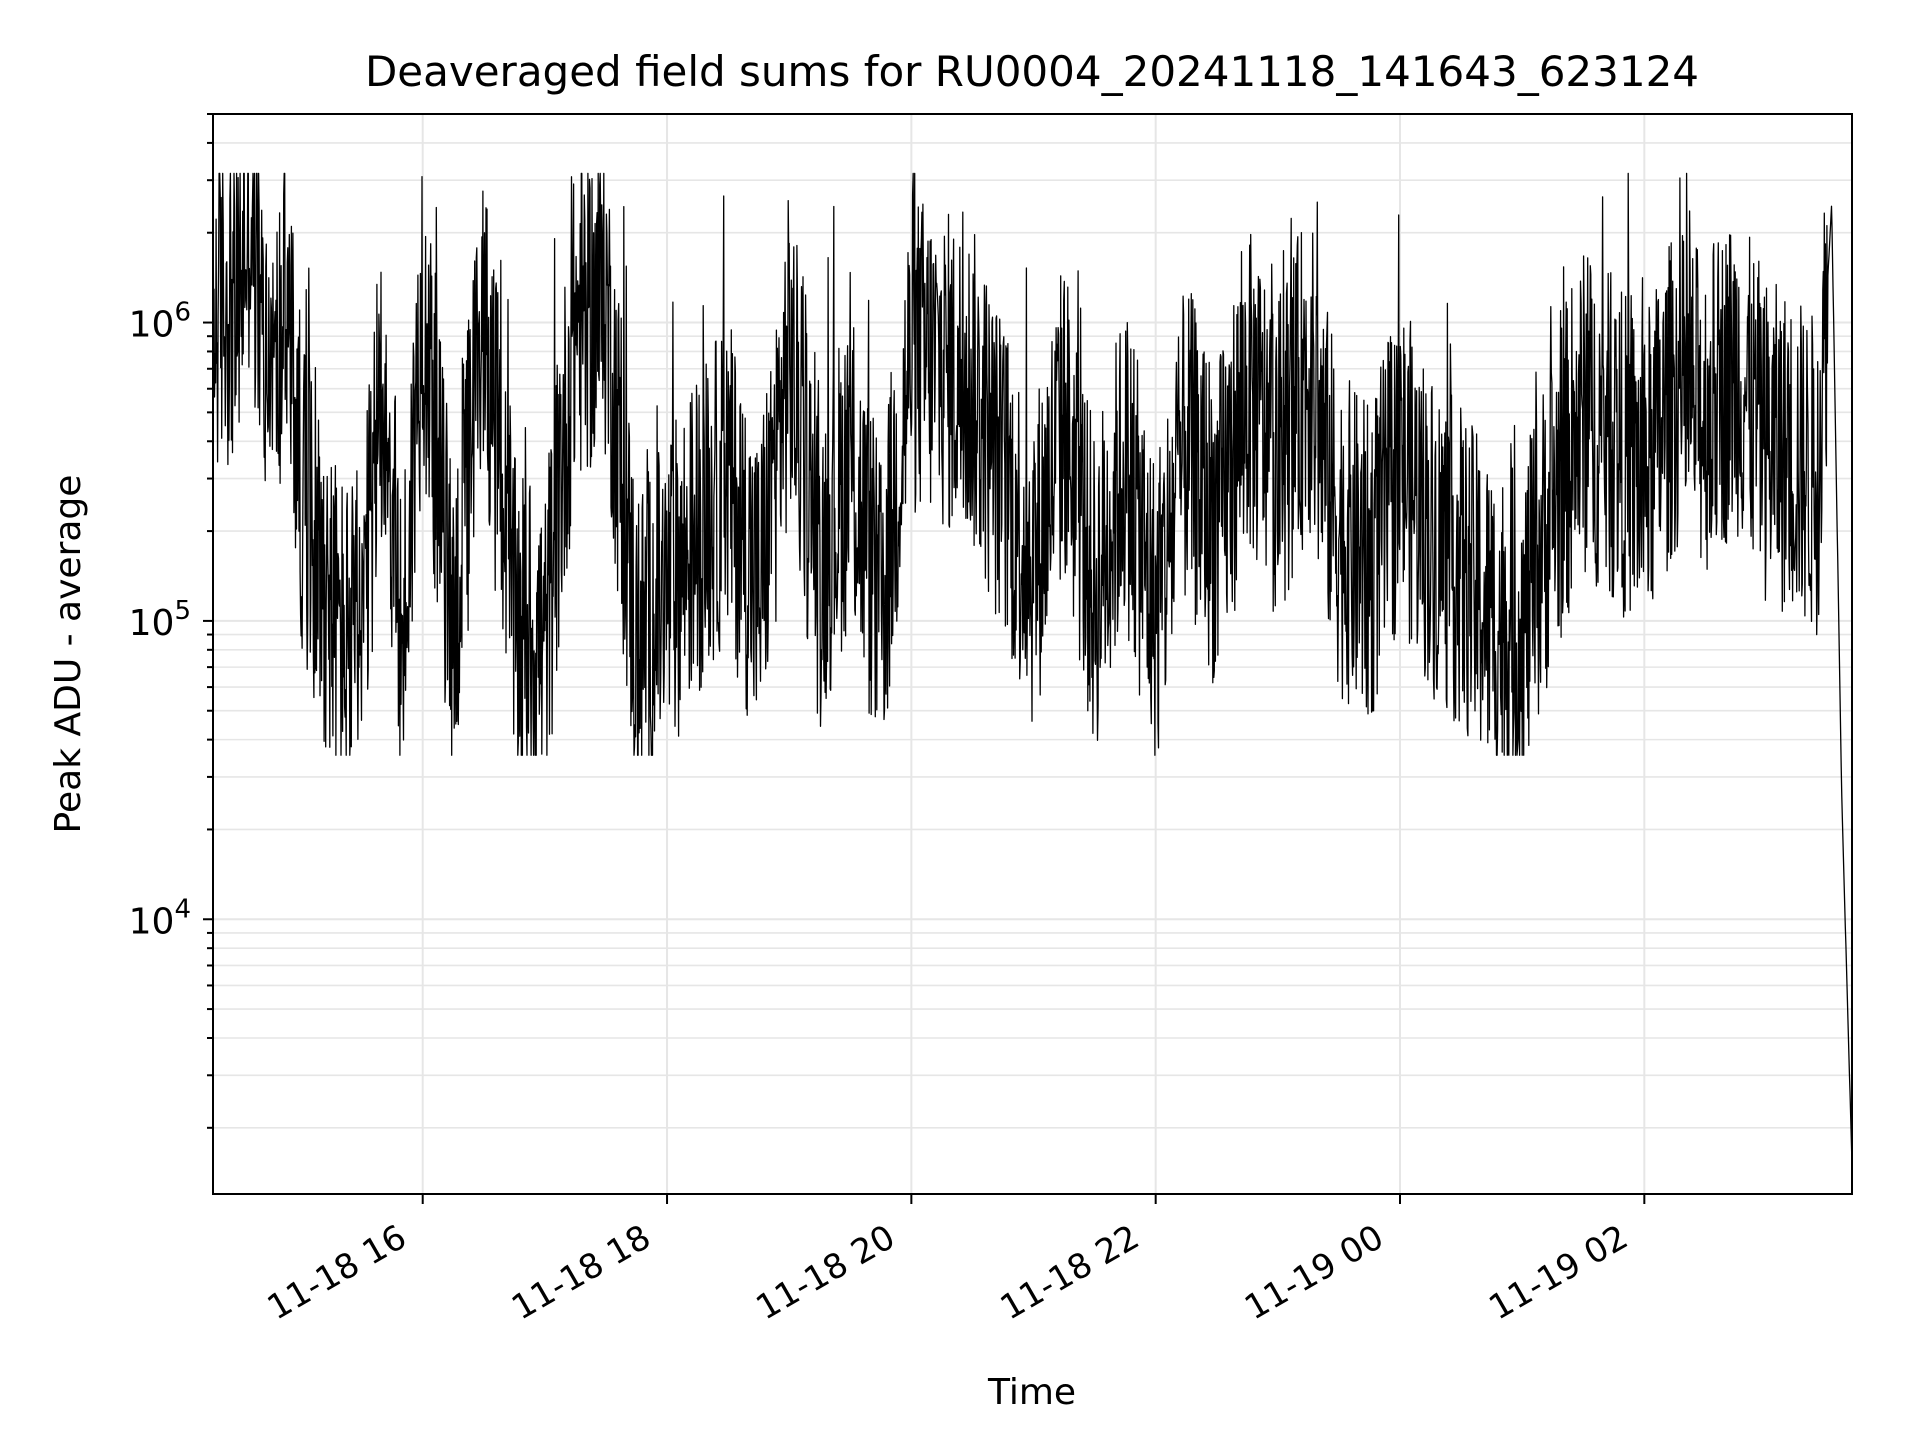 This screenshot has width=1920, height=1440. I want to click on y-tick-label: 10⁵, so click(160, 620).